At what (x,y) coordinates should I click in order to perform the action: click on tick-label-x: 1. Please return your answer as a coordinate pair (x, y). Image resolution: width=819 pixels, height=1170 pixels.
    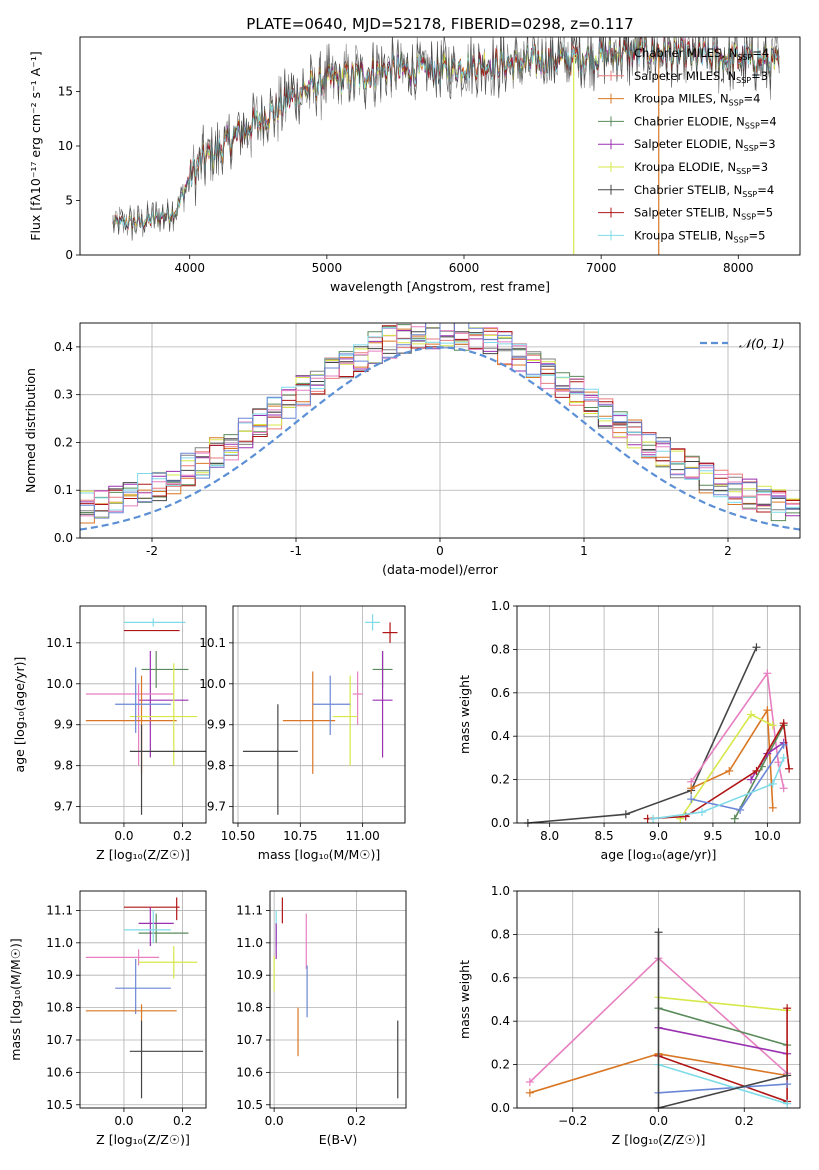
    Looking at the image, I should click on (584, 551).